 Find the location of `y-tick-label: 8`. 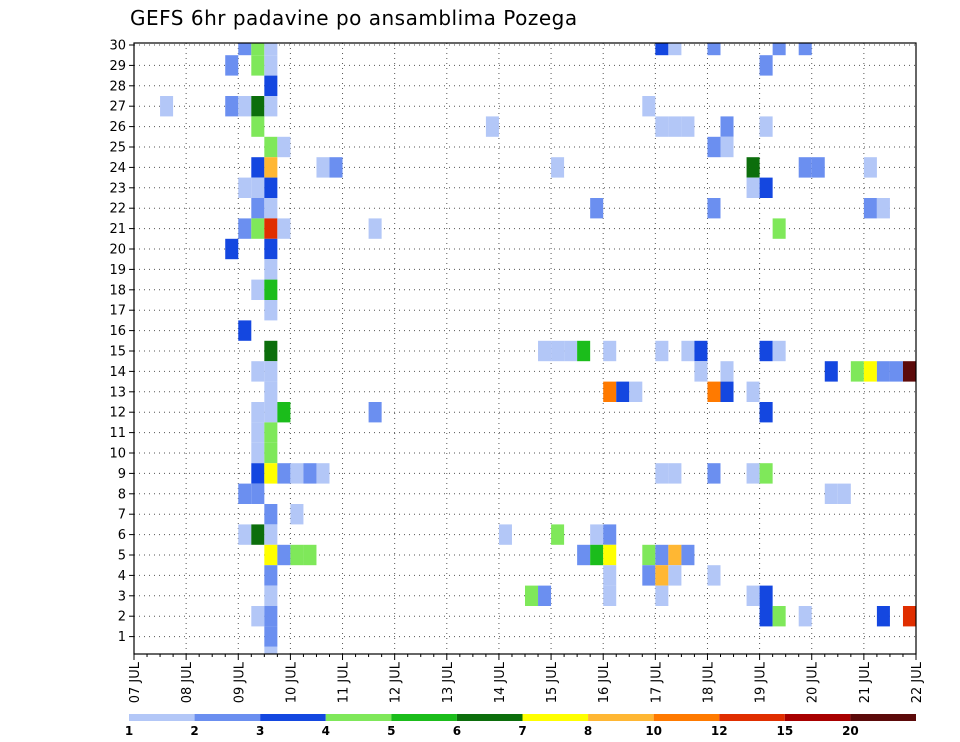

y-tick-label: 8 is located at coordinates (122, 494).